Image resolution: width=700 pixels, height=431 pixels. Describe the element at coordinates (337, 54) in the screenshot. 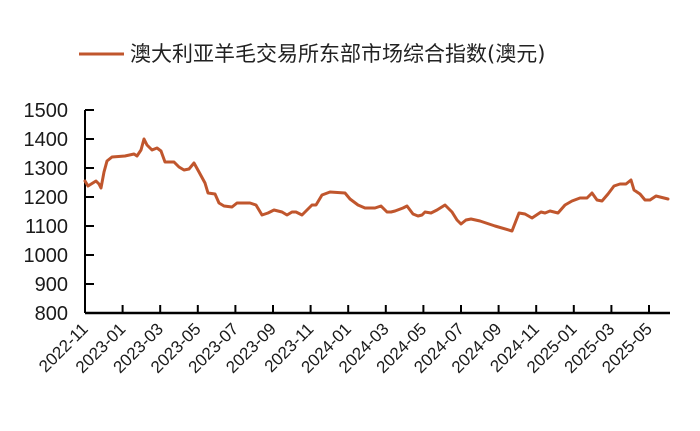

I see `legend-label: 澳大利亚羊毛交易所东部市场综合指数(澳元)` at that location.